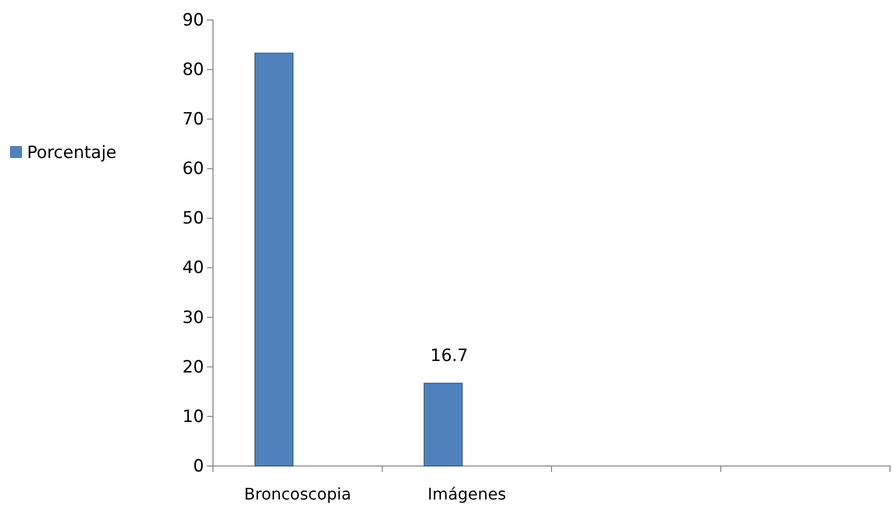 Image resolution: width=893 pixels, height=514 pixels. What do you see at coordinates (193, 416) in the screenshot?
I see `y-tick-label: 10` at bounding box center [193, 416].